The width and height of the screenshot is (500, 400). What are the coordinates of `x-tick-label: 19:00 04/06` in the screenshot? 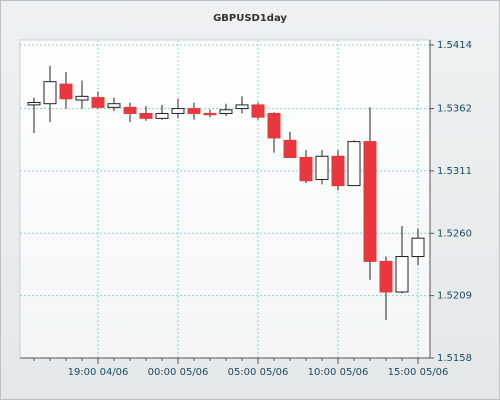 It's located at (98, 372).